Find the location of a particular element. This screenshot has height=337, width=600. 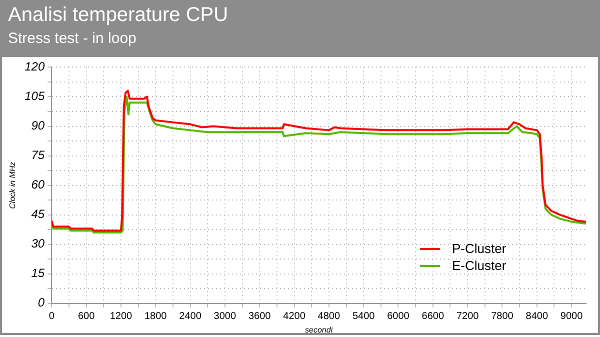

y-tick-label: 60 is located at coordinates (38, 185).